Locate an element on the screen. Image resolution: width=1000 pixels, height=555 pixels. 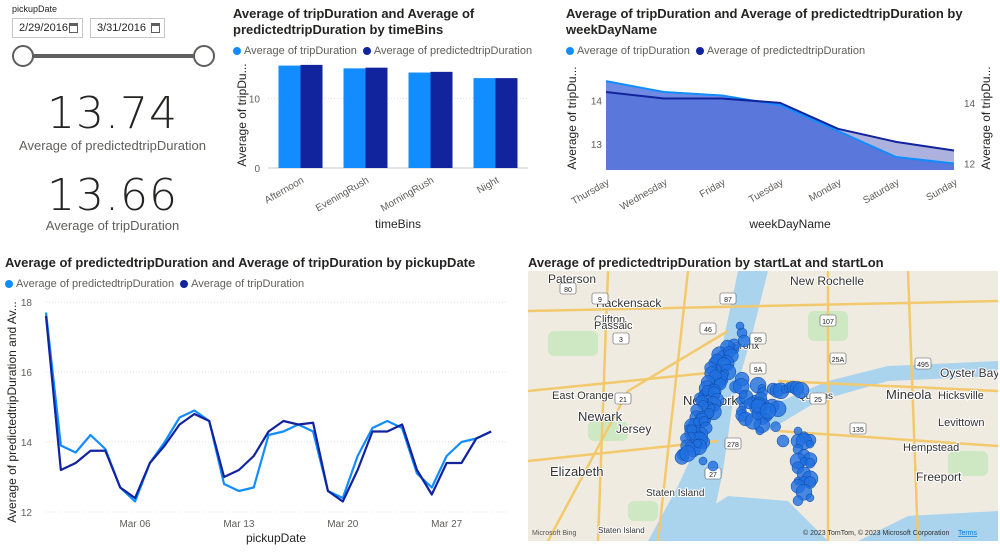
road-shield-label: 278 is located at coordinates (733, 445).